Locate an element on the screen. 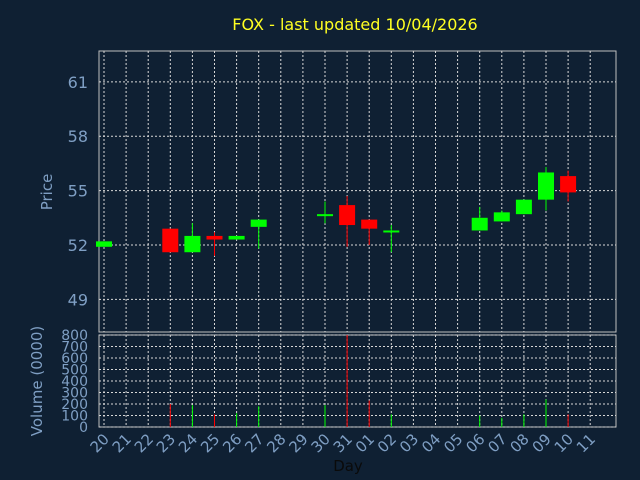  price-y-tick-label: 58 is located at coordinates (78, 136).